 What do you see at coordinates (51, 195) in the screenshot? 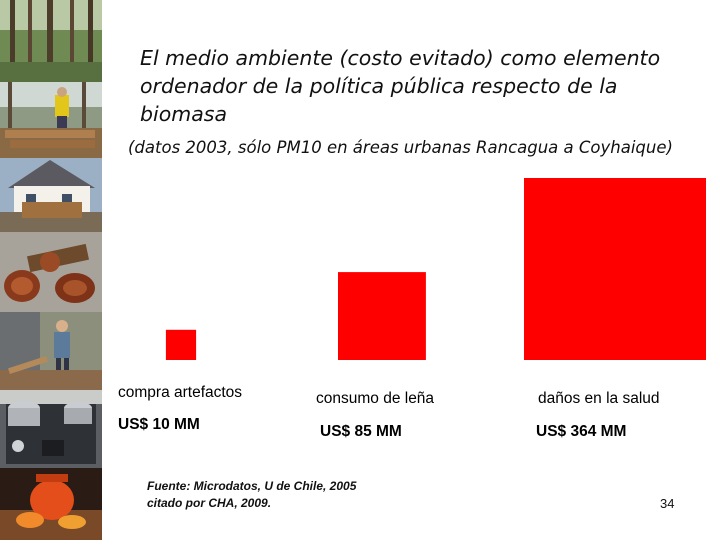
I see `house-woodpile-photo` at bounding box center [51, 195].